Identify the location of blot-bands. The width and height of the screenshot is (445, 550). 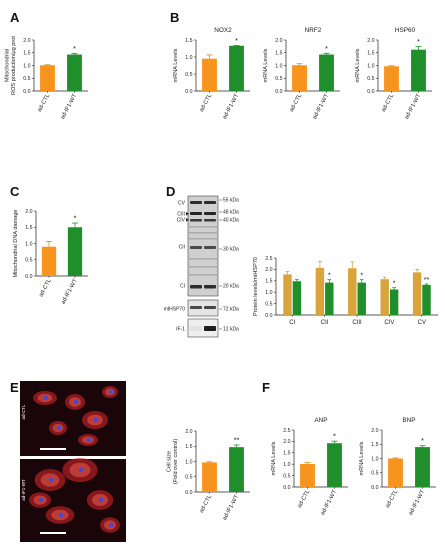
(203, 266).